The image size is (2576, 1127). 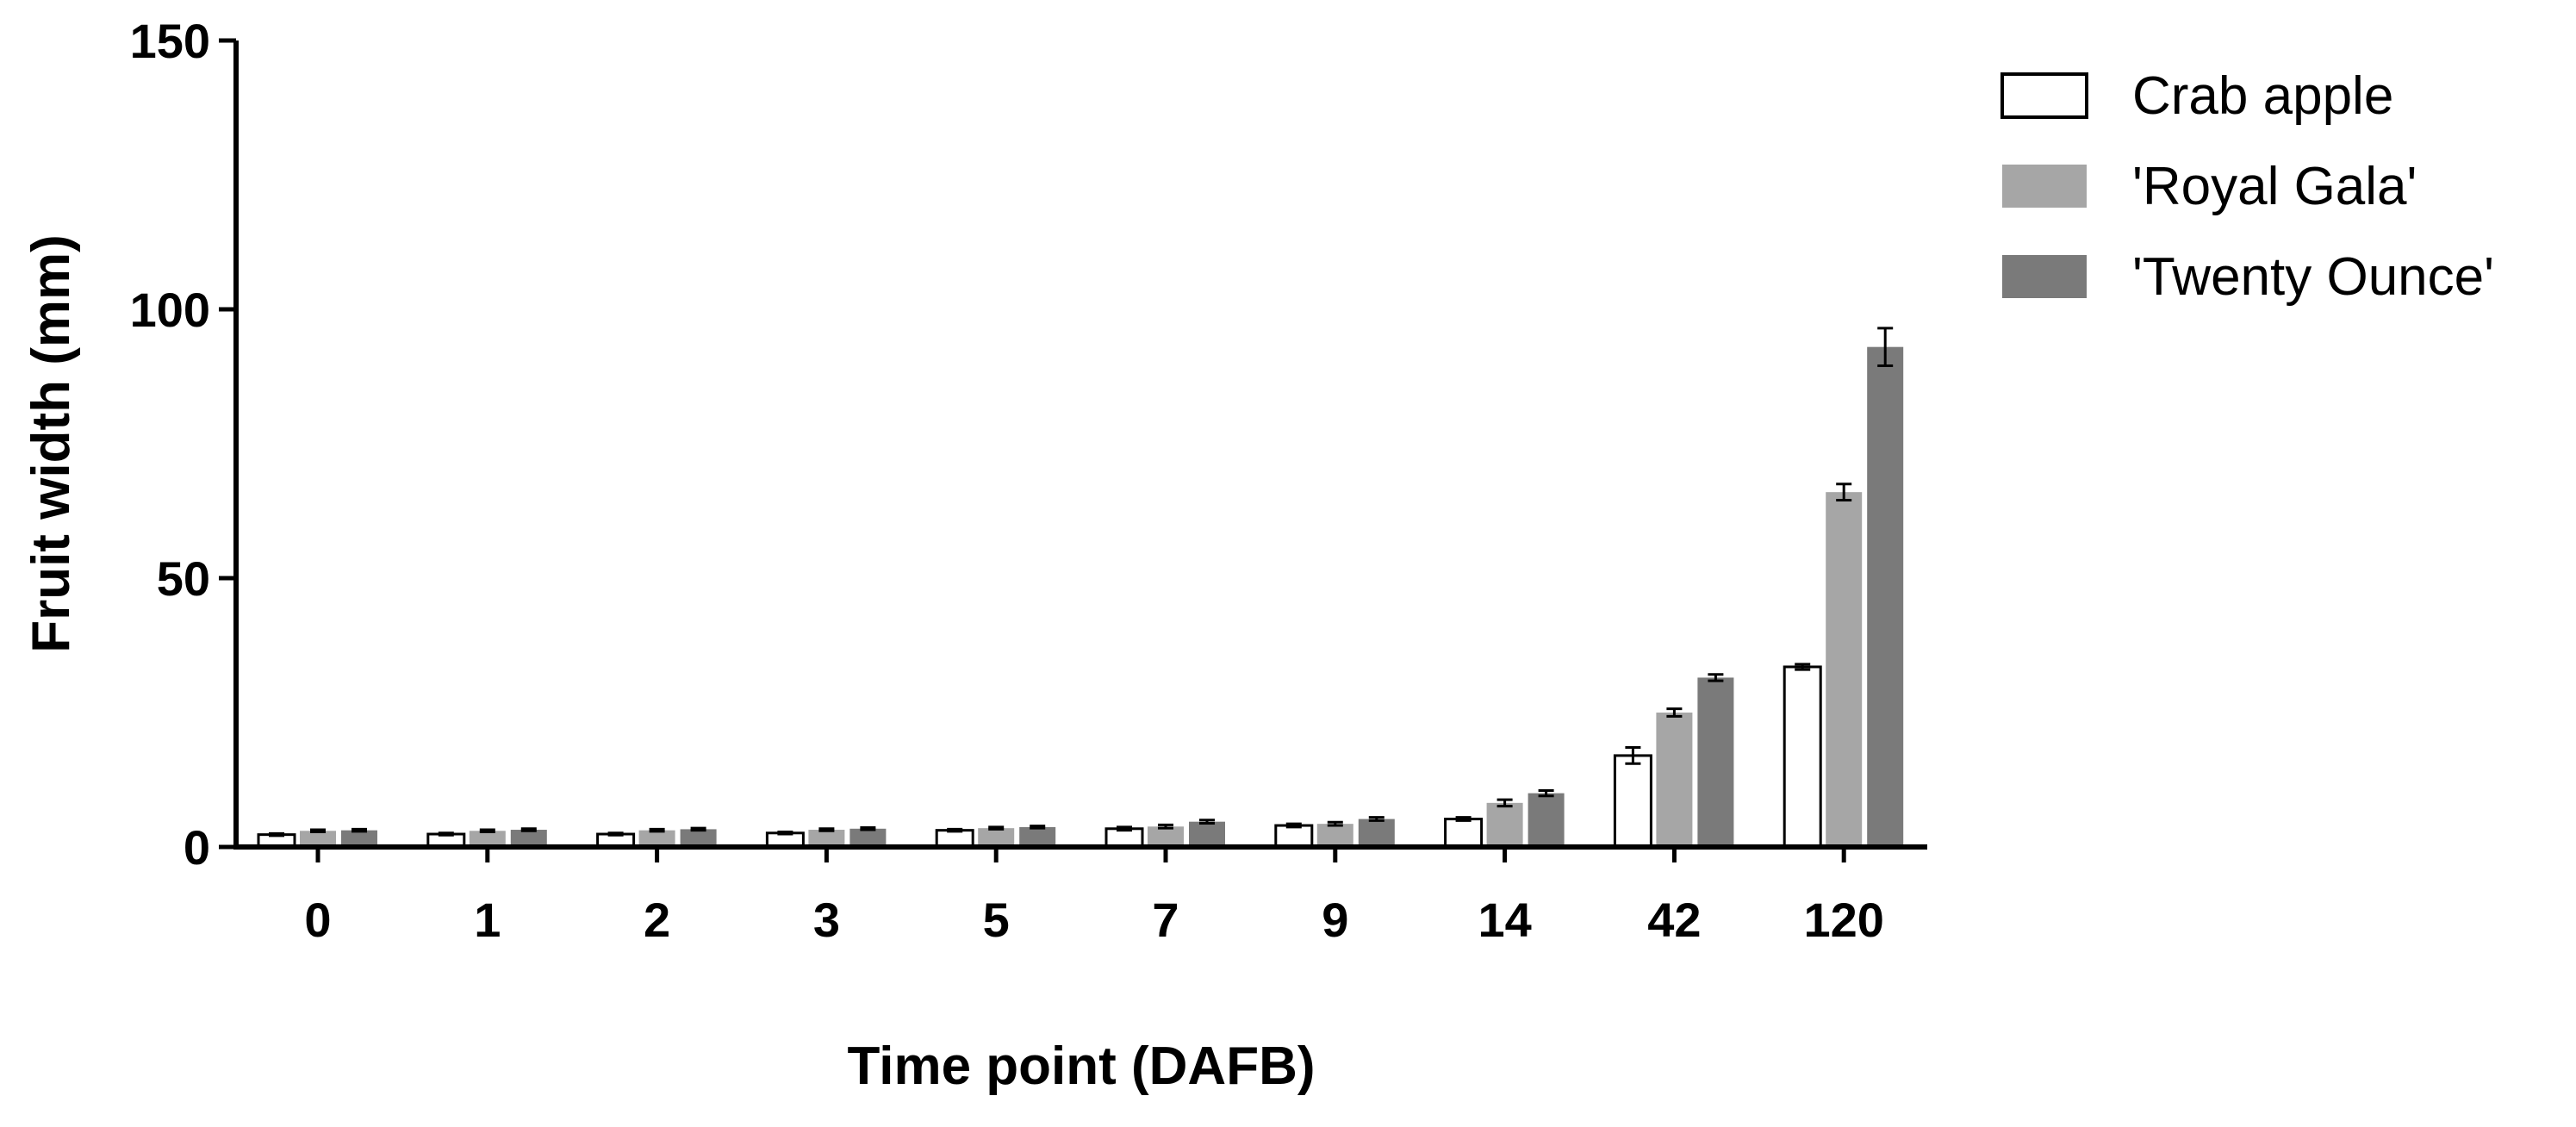 I want to click on y-ticks-layer: 0 50 100 150, so click(x=183, y=444).